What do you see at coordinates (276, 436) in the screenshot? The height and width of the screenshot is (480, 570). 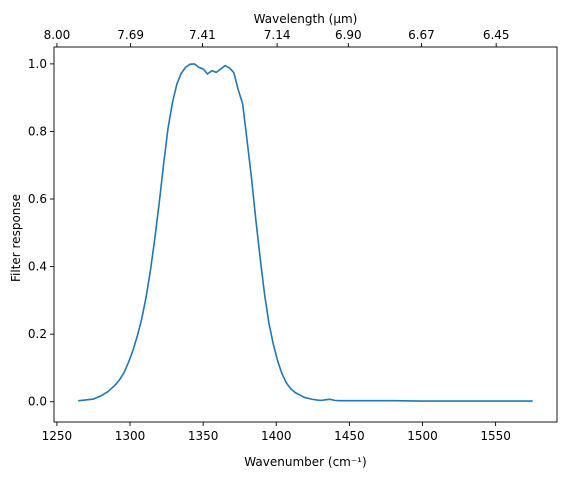 I see `x-tick-label: 1400` at bounding box center [276, 436].